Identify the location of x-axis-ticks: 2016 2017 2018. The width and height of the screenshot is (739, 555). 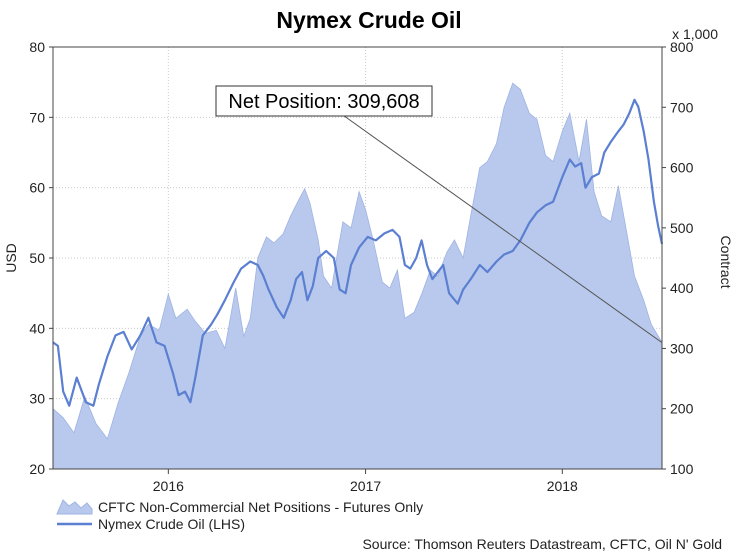
(365, 481).